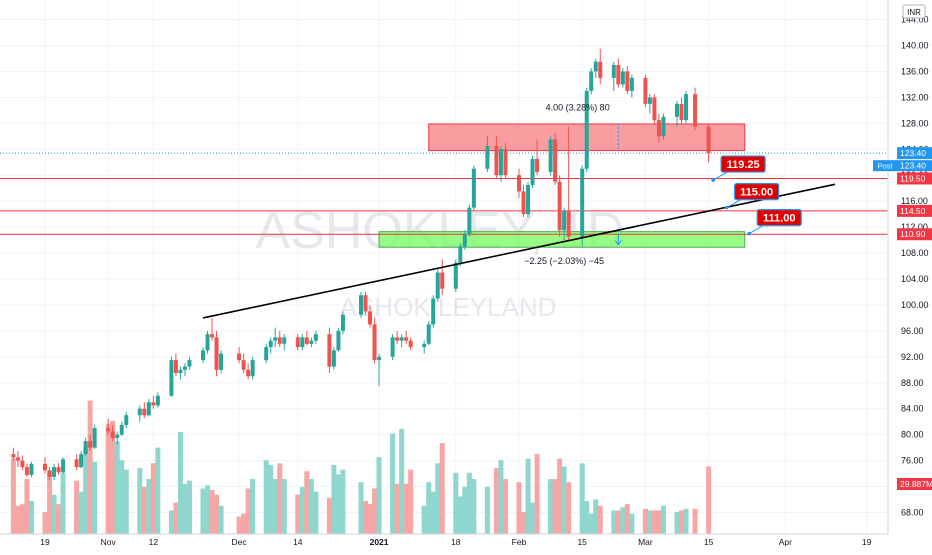  I want to click on price-tick-label: 116.00, so click(914, 201).